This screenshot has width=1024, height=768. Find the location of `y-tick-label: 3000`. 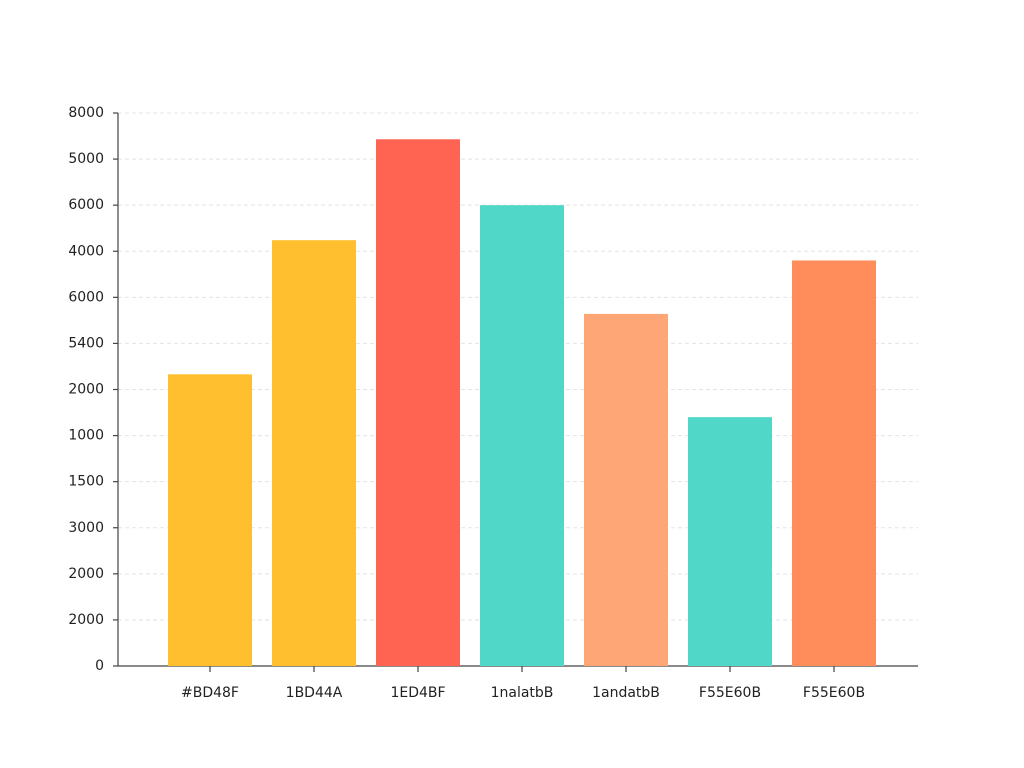

y-tick-label: 3000 is located at coordinates (86, 528).